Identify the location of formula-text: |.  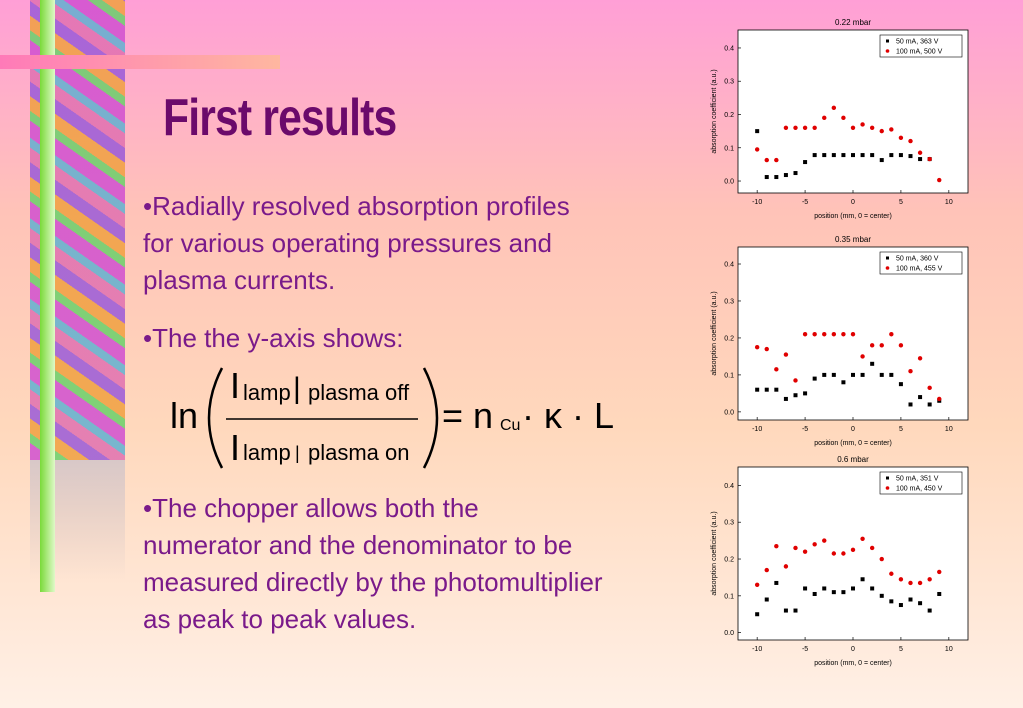
(297, 453).